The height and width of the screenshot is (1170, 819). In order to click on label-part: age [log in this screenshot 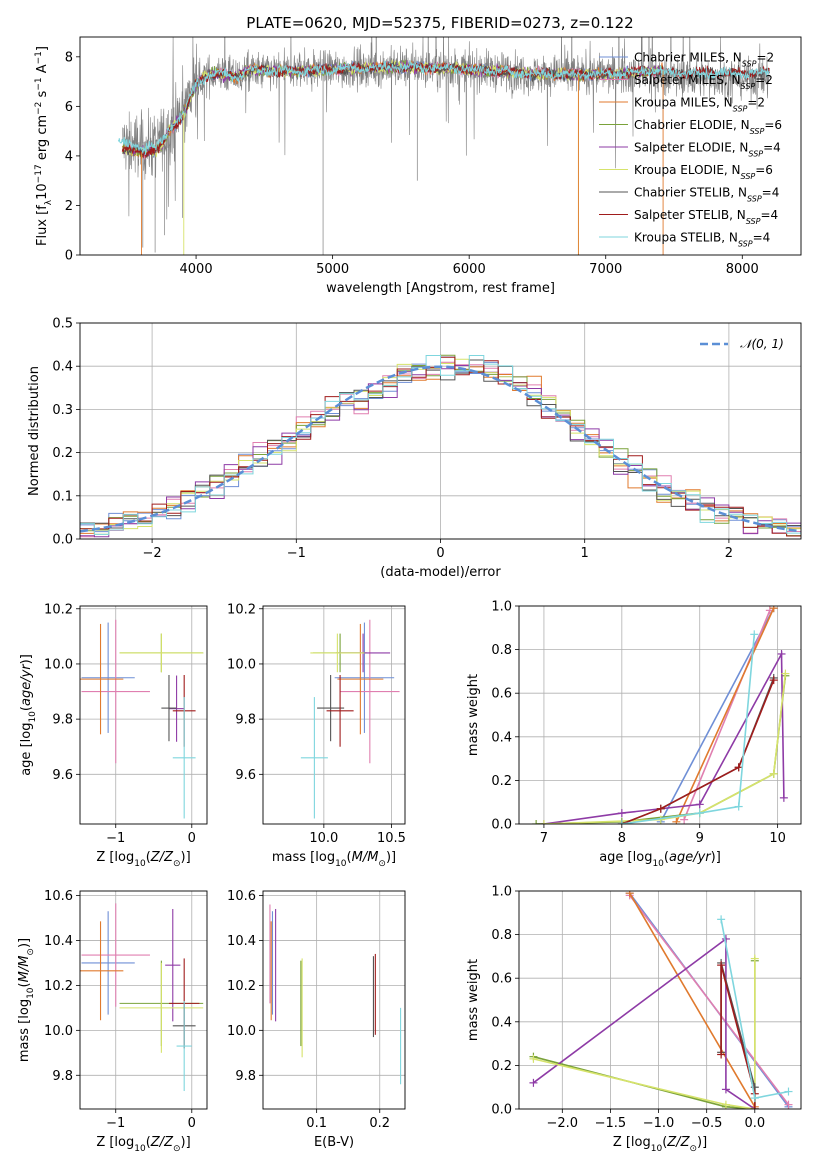, I will do `click(625, 857)`.